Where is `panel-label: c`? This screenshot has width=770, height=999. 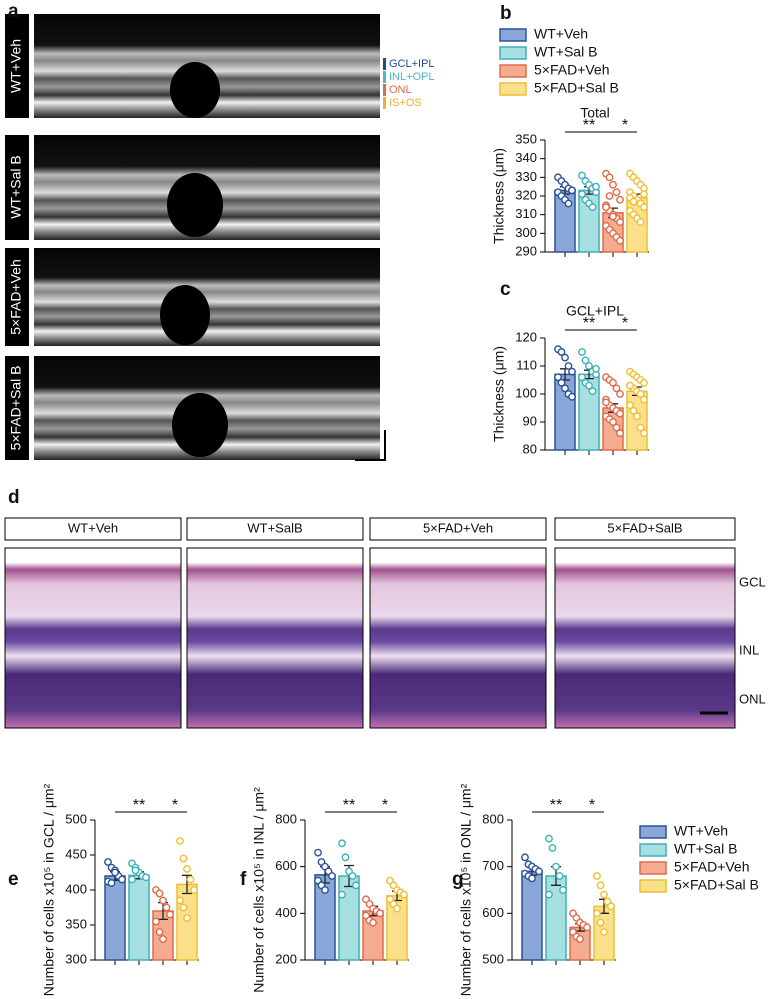 panel-label: c is located at coordinates (505, 289).